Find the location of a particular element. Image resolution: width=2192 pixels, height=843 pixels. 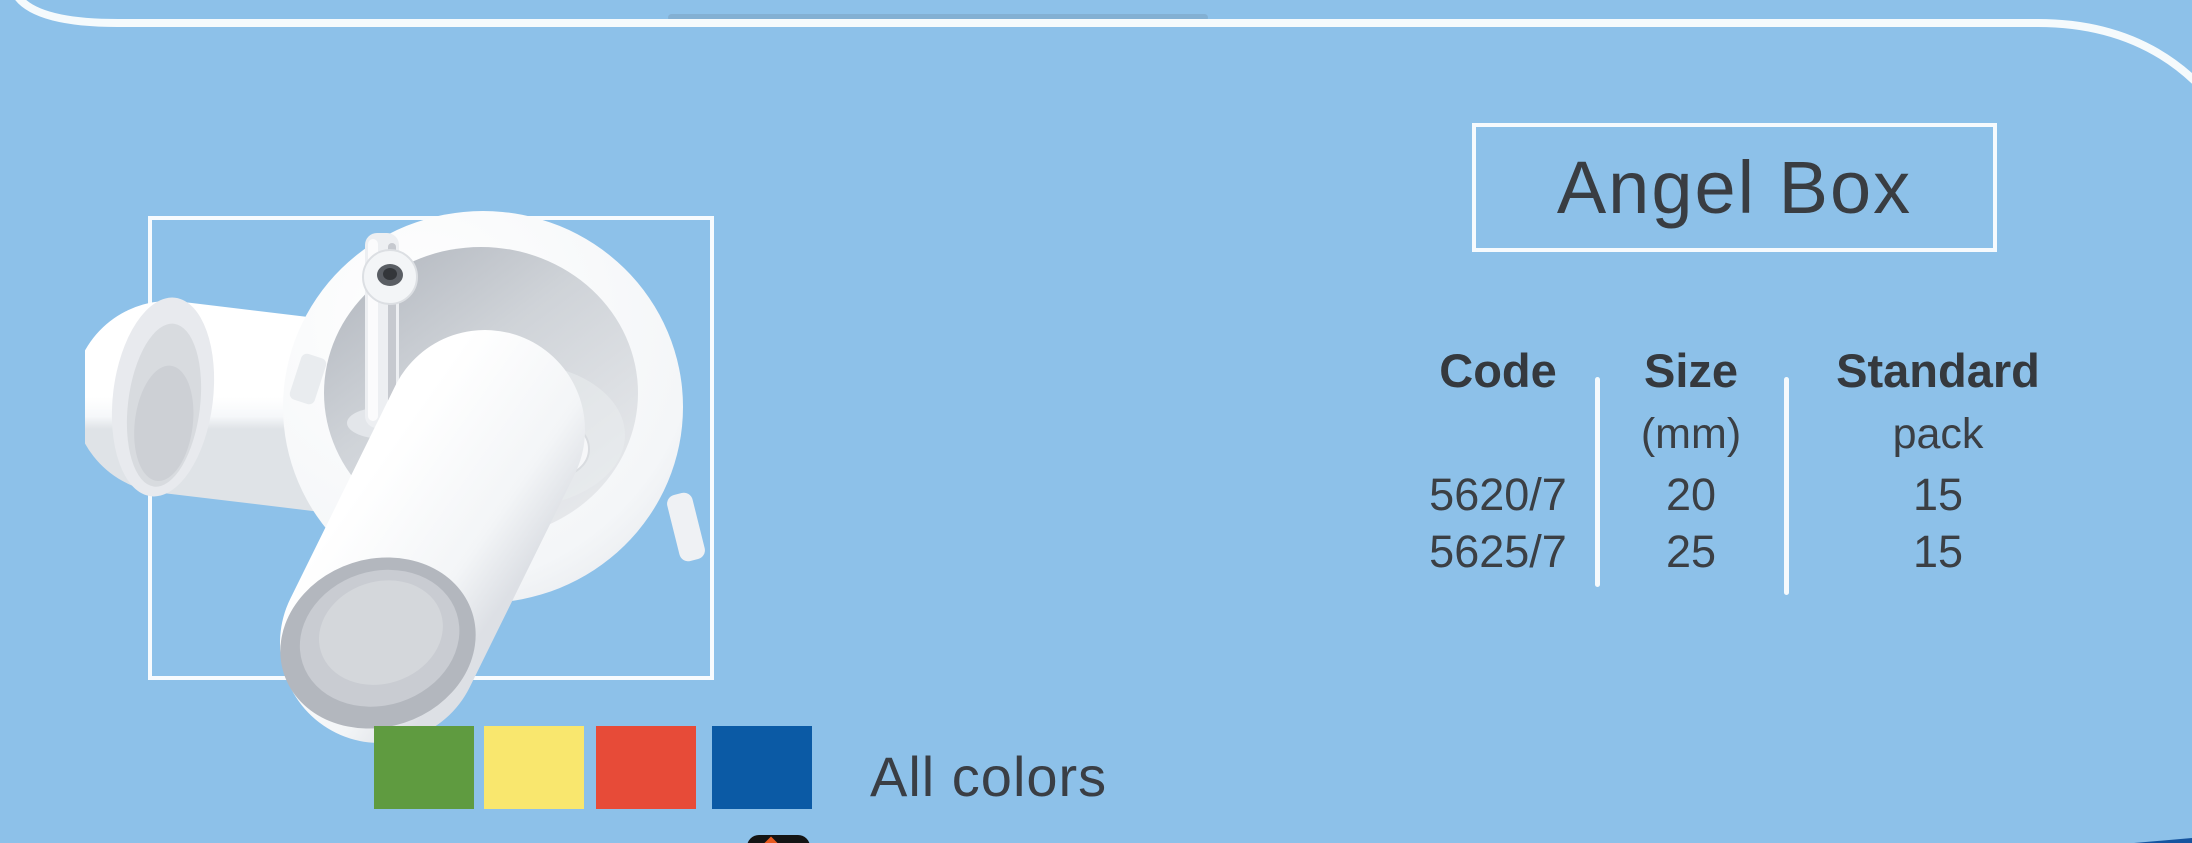

column-header-code: Code is located at coordinates (1498, 370).